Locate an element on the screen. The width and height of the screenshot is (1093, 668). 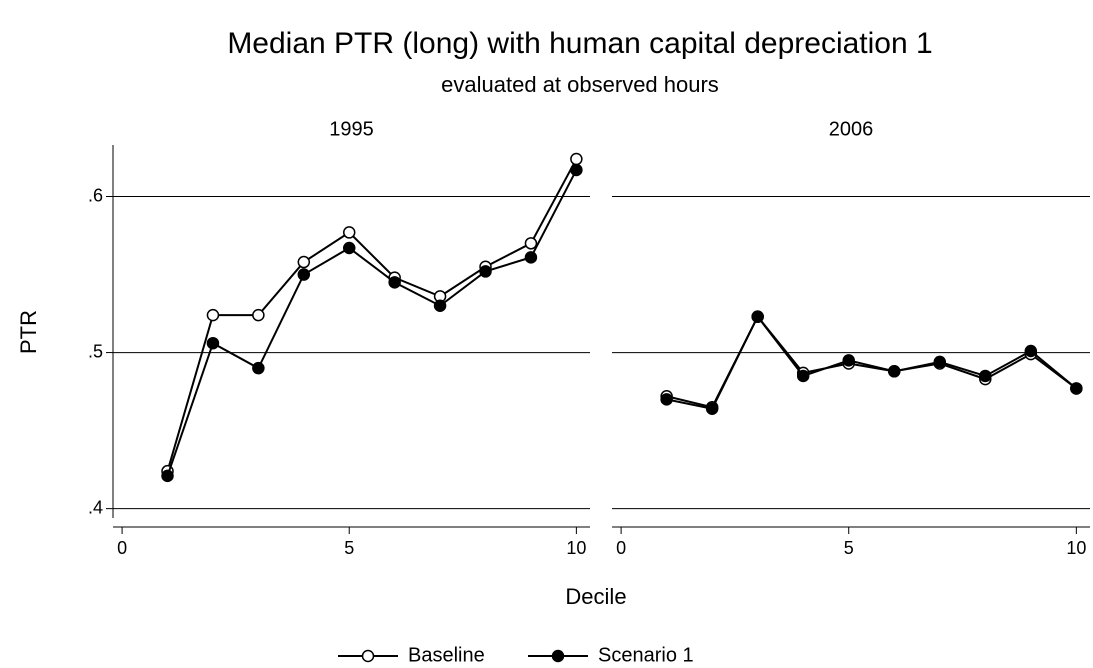
y-axis-label: PTR is located at coordinates (28, 332).